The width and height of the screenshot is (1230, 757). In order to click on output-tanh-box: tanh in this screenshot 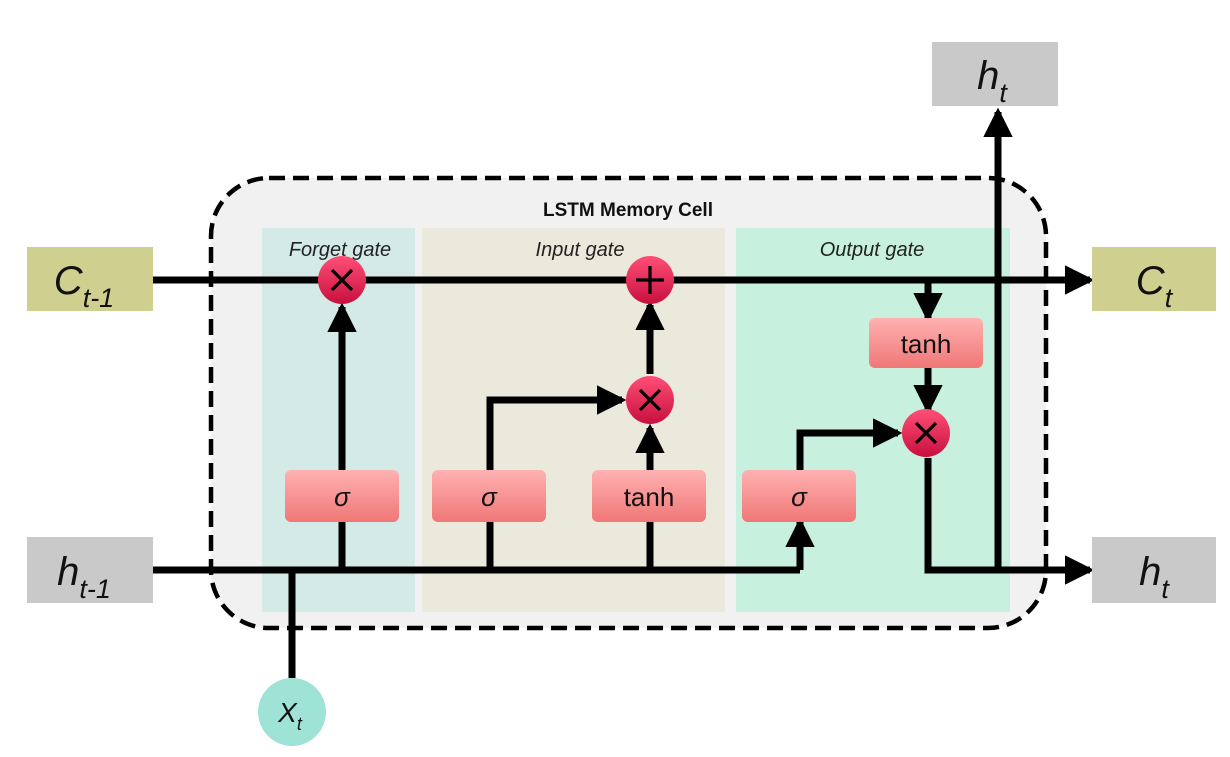, I will do `click(926, 343)`.